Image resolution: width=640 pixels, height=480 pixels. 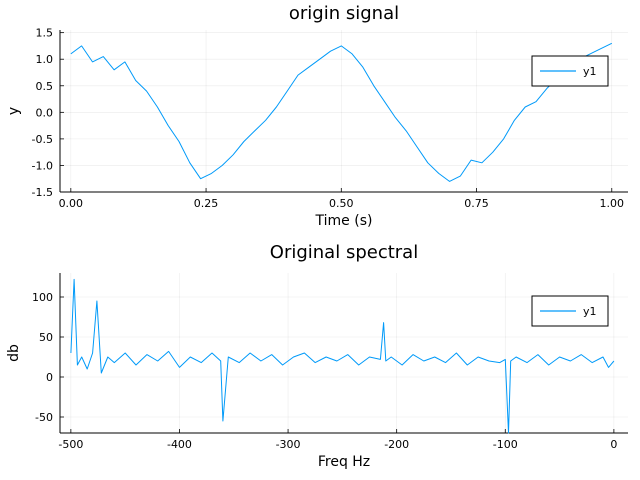 What do you see at coordinates (70, 444) in the screenshot?
I see `x-tick-label: -500` at bounding box center [70, 444].